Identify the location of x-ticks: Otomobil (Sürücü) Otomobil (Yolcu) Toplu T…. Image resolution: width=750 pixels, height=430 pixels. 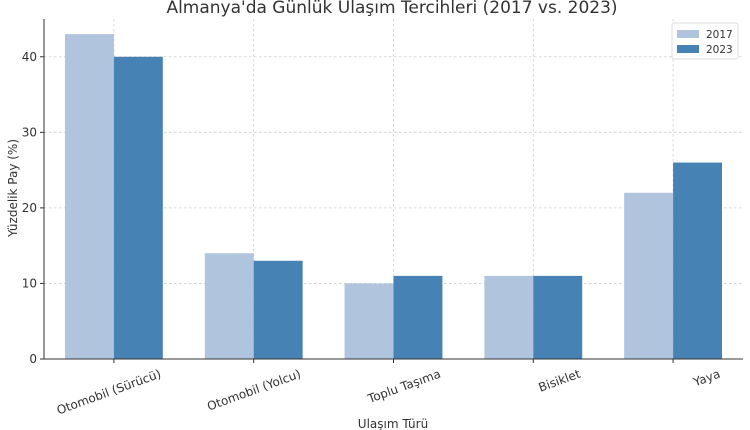
(388, 388).